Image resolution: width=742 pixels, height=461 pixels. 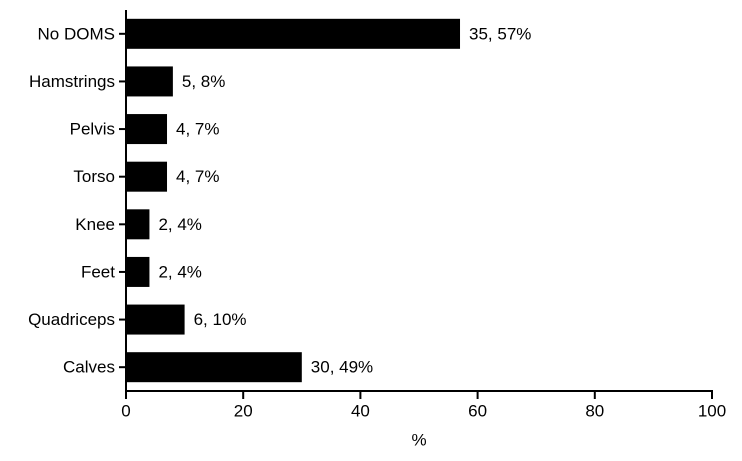 What do you see at coordinates (477, 410) in the screenshot?
I see `x-tick-label: 60` at bounding box center [477, 410].